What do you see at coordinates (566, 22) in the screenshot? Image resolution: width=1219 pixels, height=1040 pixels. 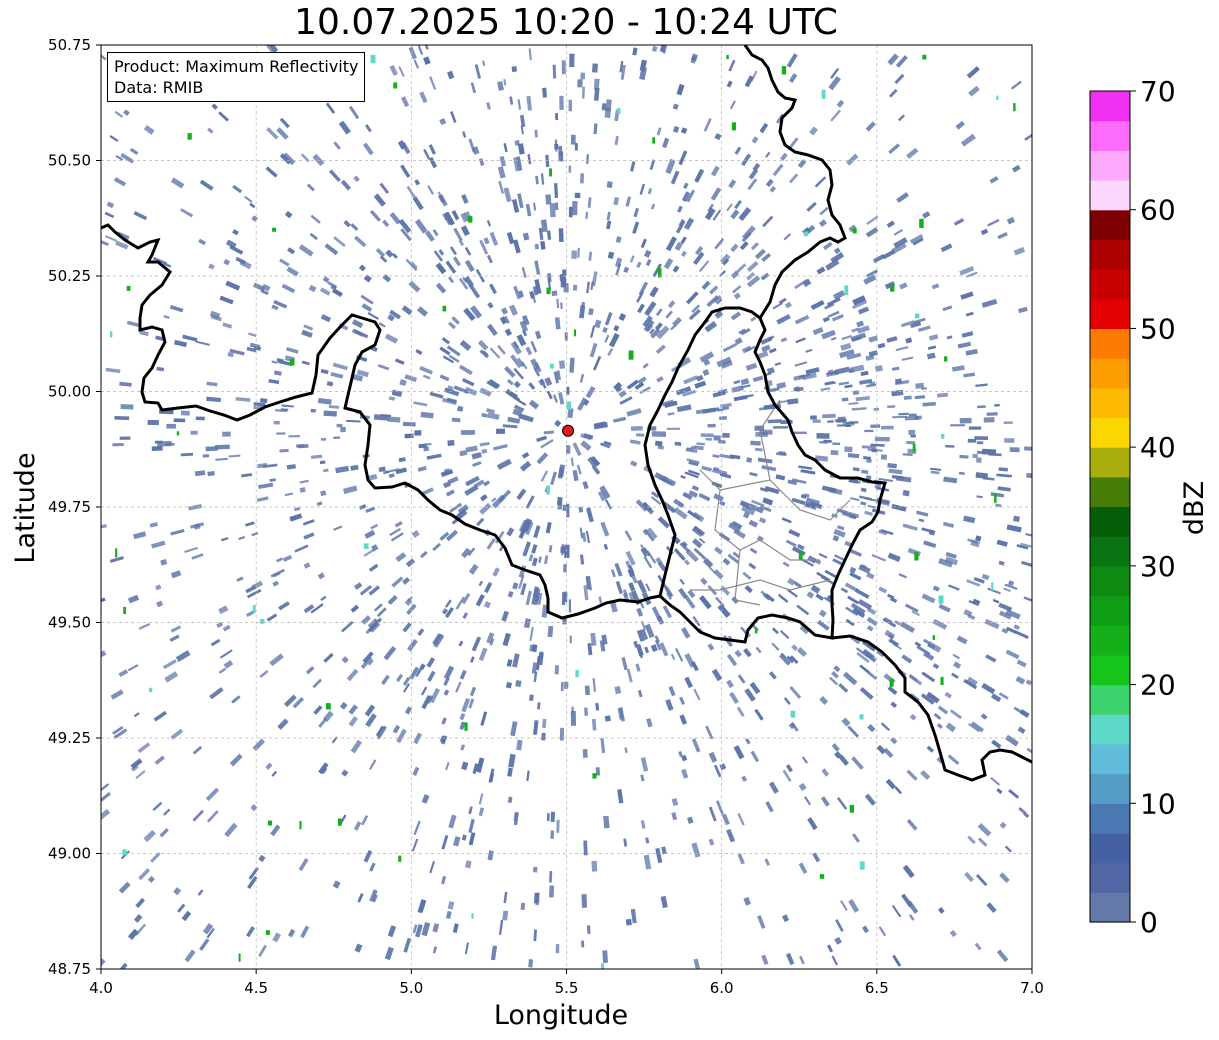 I see `map-title: 10.07.2025 10:20 - 10:24 UTC` at bounding box center [566, 22].